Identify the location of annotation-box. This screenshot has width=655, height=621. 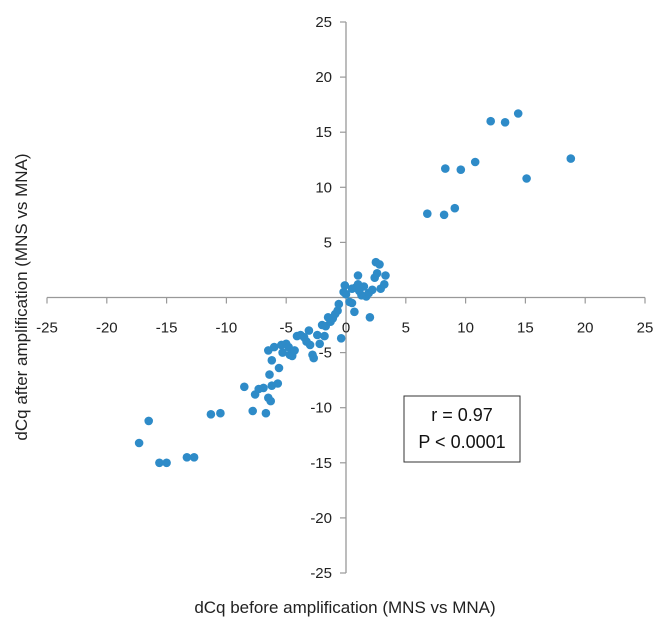
(462, 429).